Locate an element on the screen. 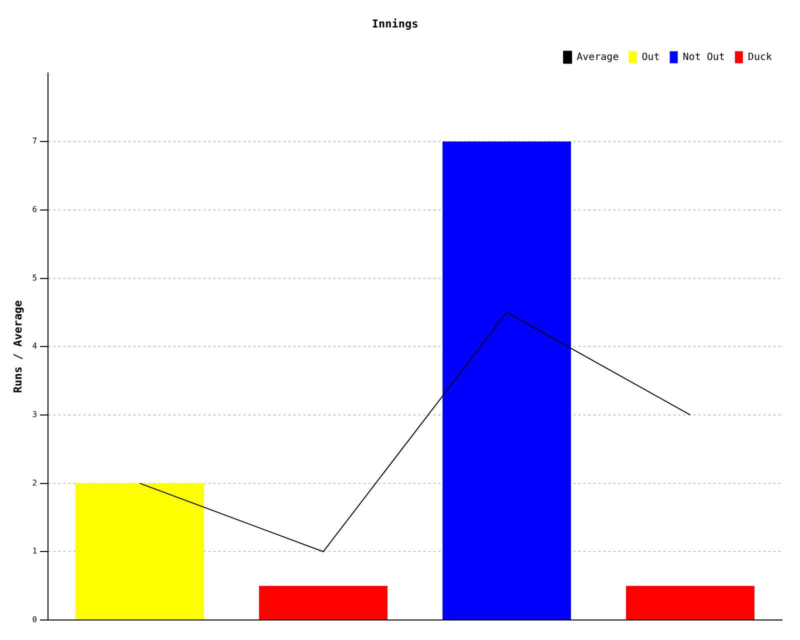 The width and height of the screenshot is (800, 640). y-tick-label: 1 is located at coordinates (35, 551).